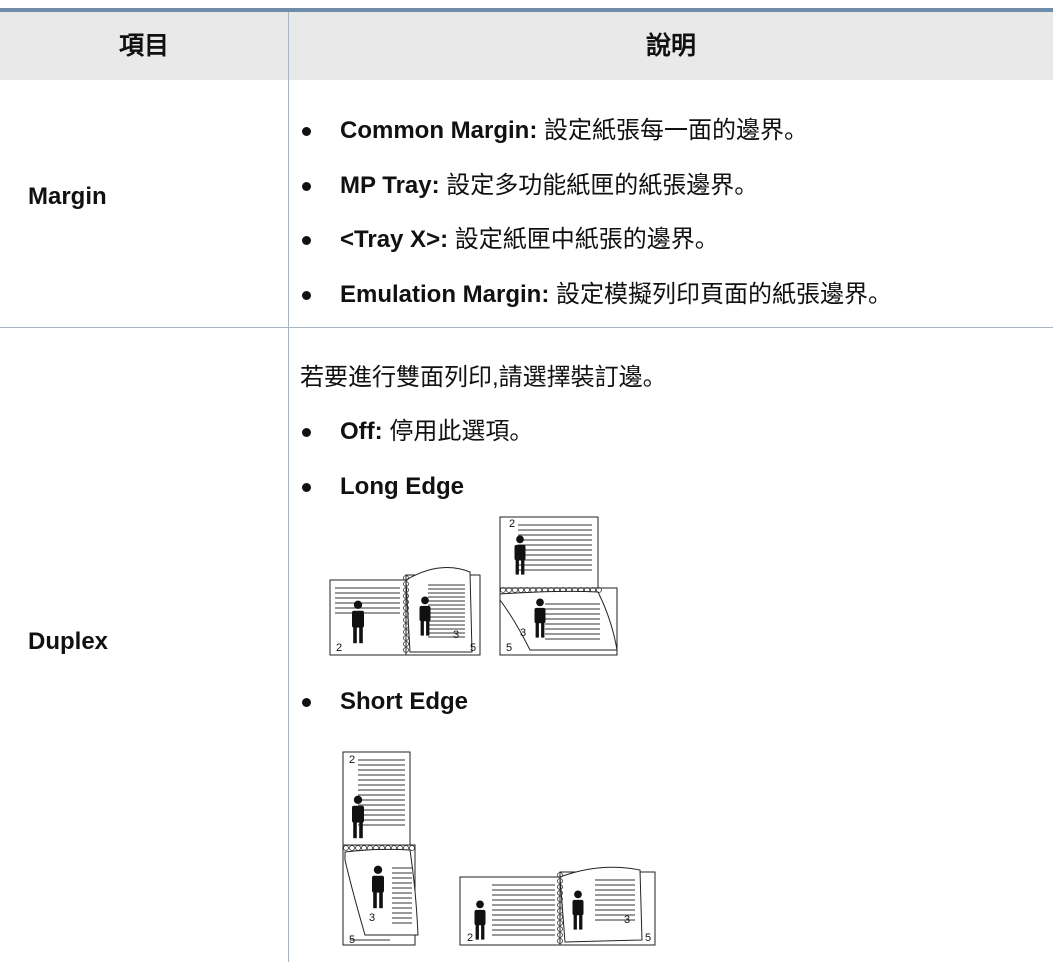  I want to click on bullet-text: Long Edge, so click(402, 487).